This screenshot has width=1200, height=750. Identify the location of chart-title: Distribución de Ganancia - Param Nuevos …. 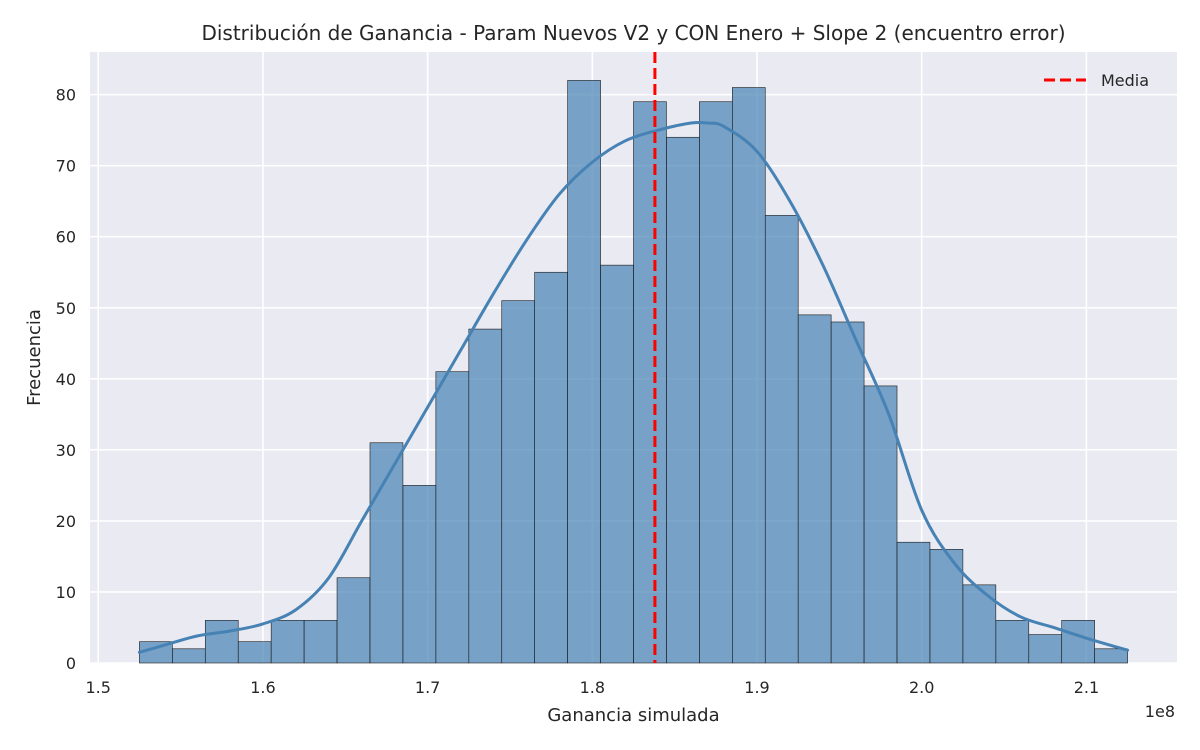
(633, 33).